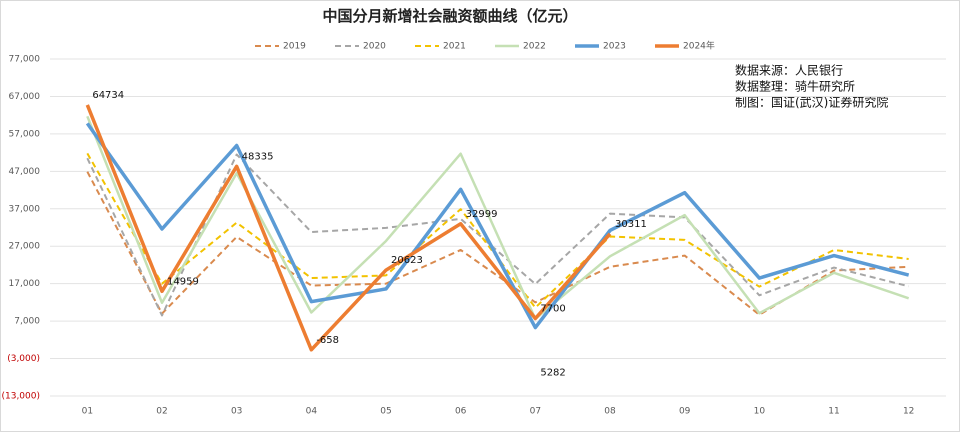 Image resolution: width=960 pixels, height=432 pixels. What do you see at coordinates (374, 47) in the screenshot?
I see `legend-label: 2020` at bounding box center [374, 47].